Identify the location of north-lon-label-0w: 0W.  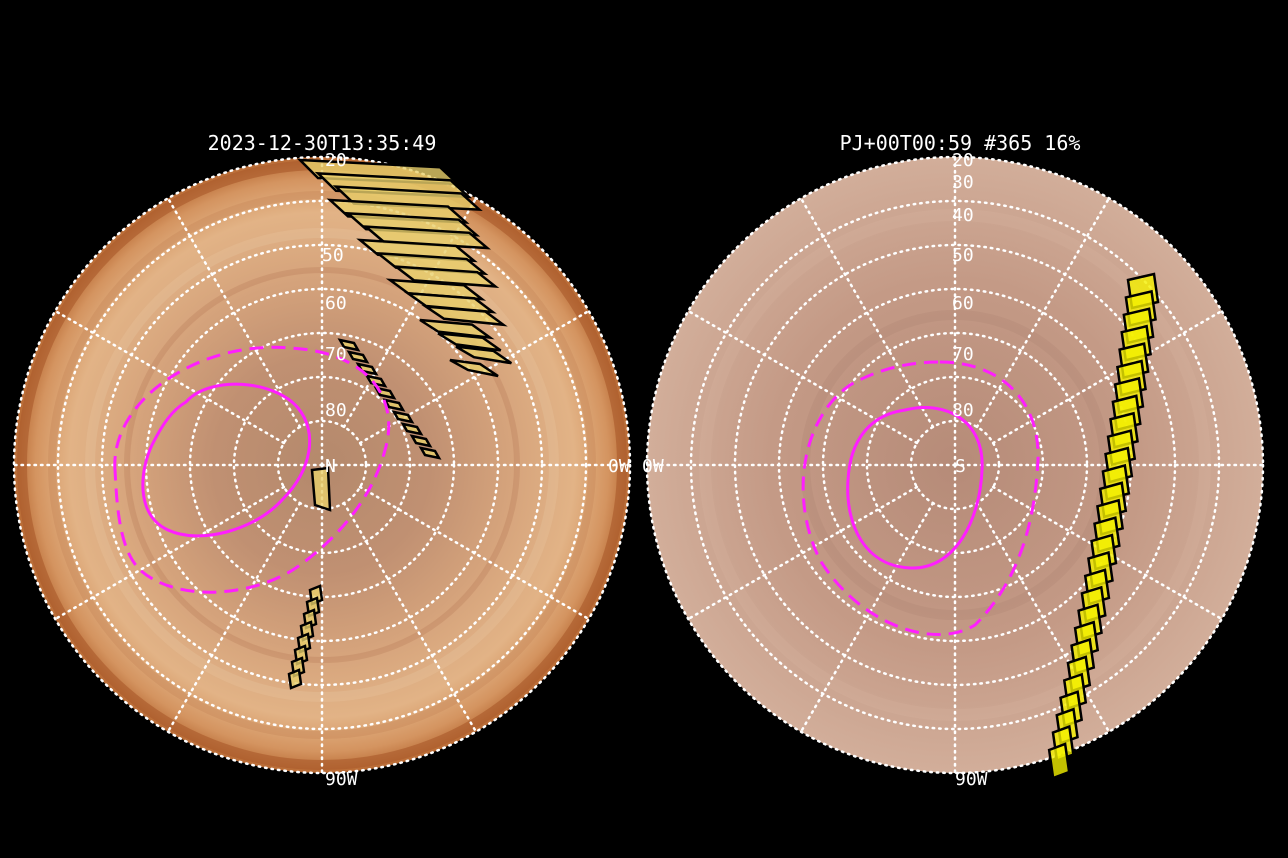
(619, 466).